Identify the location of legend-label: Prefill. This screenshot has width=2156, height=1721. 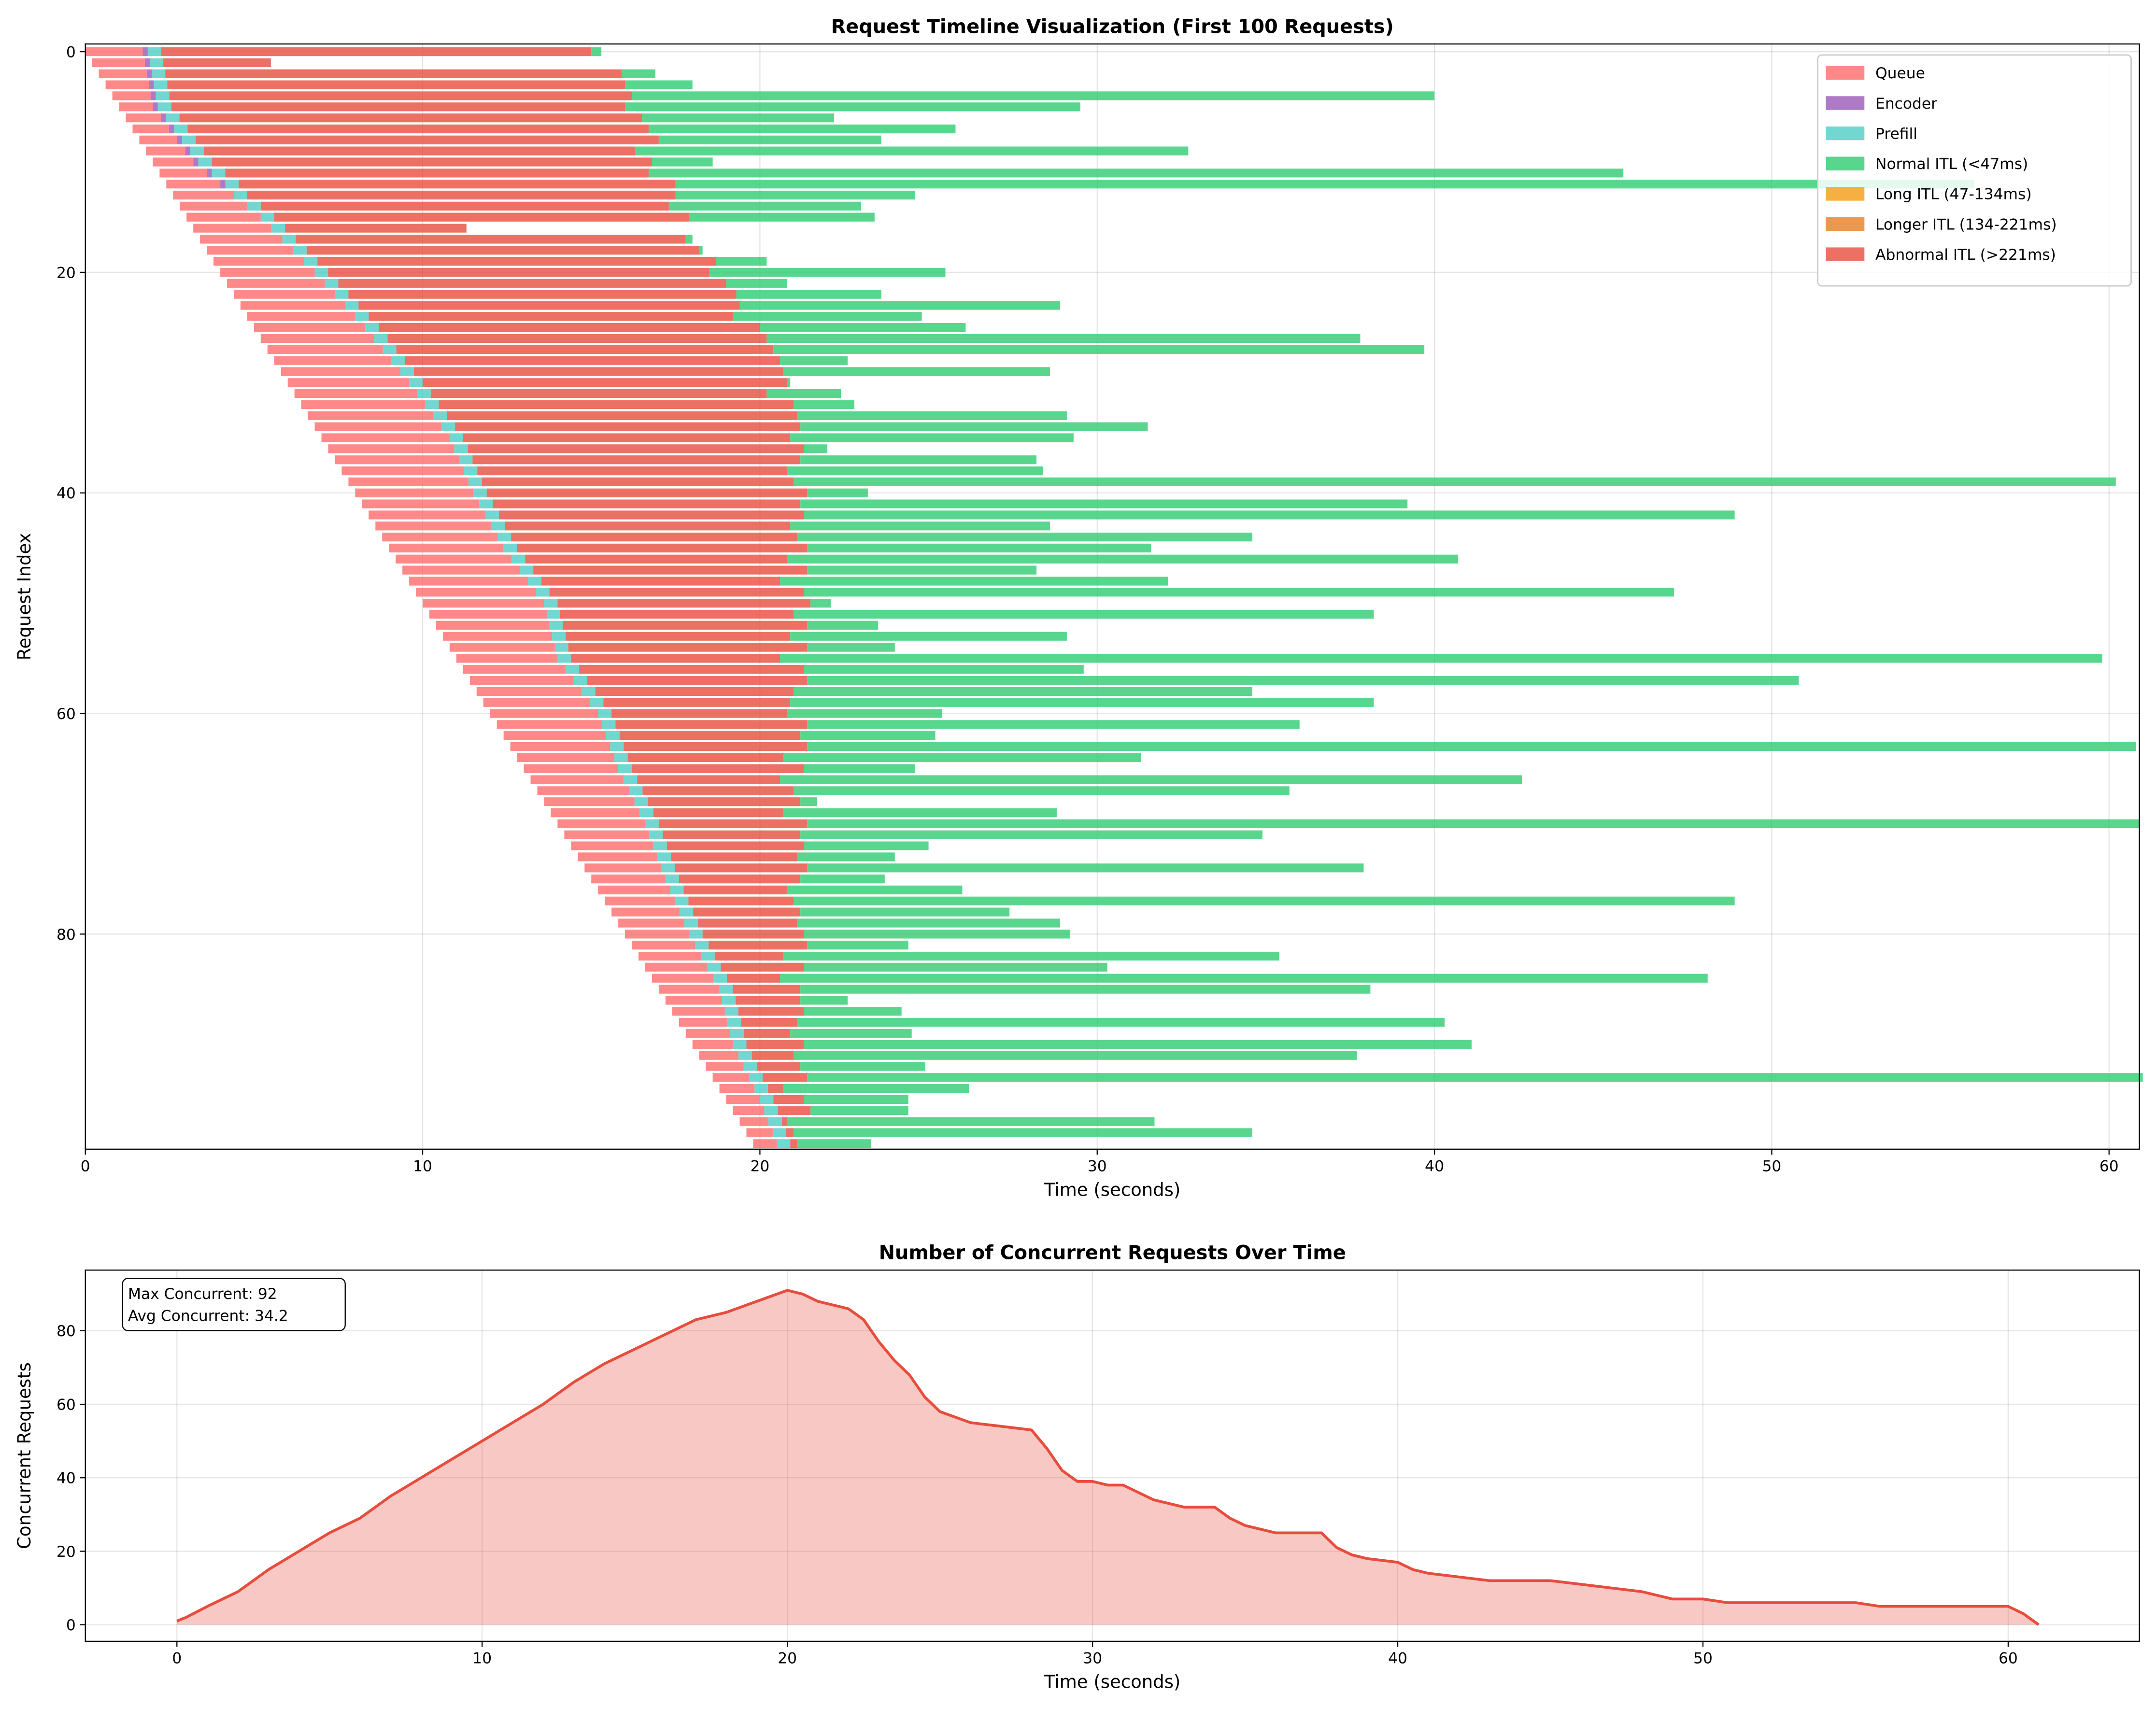
(1896, 134).